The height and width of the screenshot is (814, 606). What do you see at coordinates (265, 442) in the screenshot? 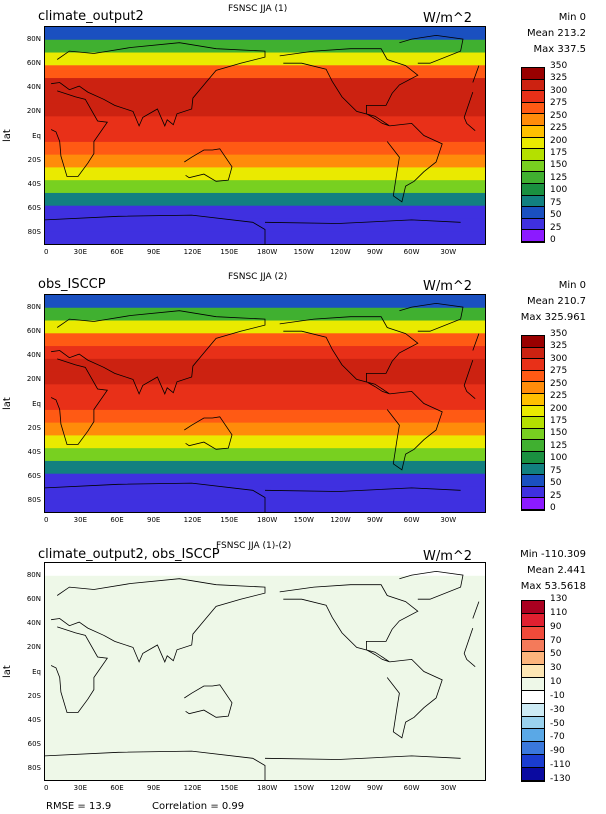
I see `lat-band-30S` at bounding box center [265, 442].